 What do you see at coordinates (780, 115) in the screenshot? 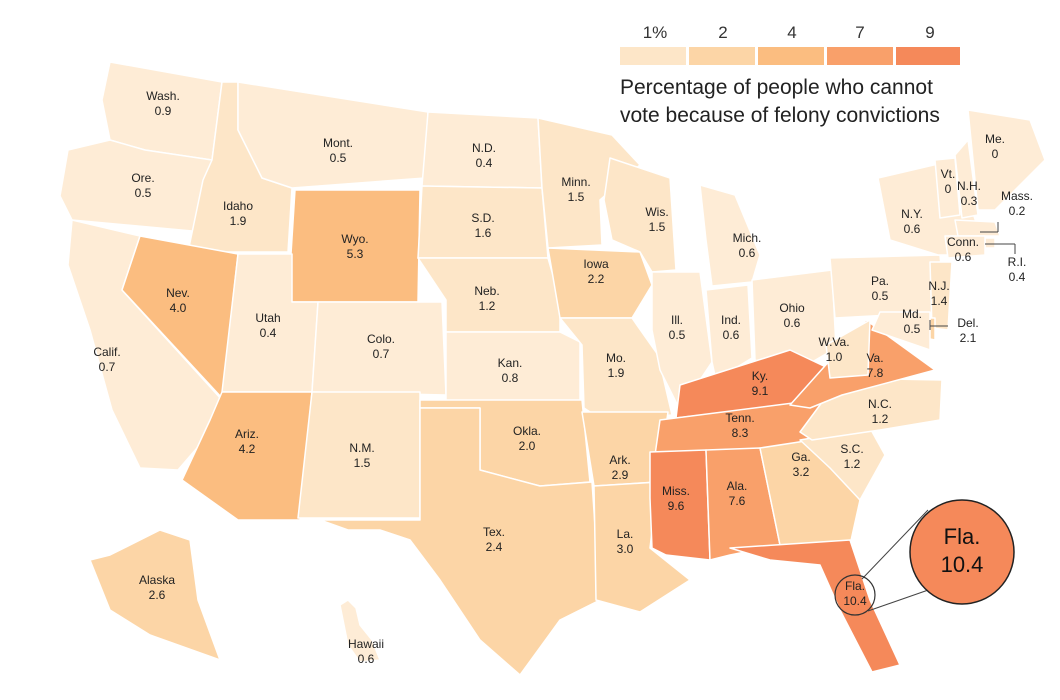
I see `legend-title-line2: vote because of felony convictions` at bounding box center [780, 115].